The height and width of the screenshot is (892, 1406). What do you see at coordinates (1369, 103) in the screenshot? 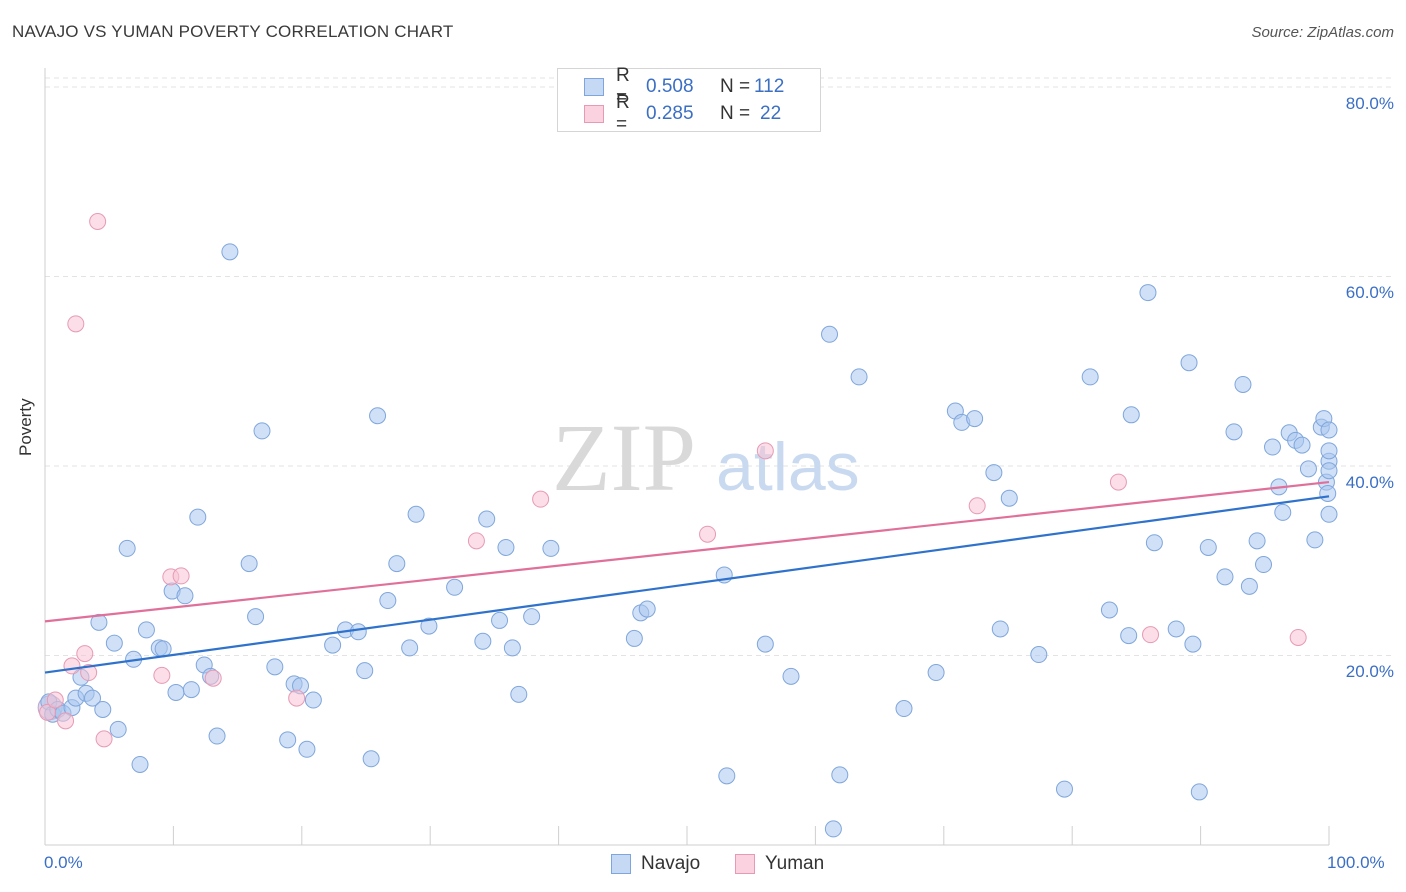
I see `y-tick-label: 80.0%` at bounding box center [1369, 103].